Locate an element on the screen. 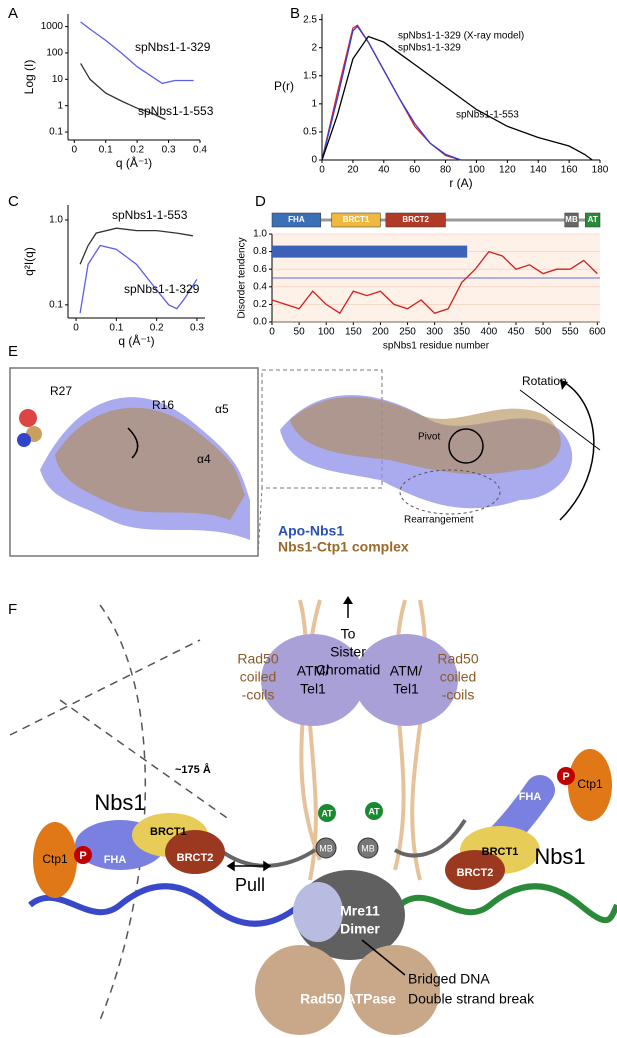 This screenshot has height=1038, width=617. domain-label: BRCT1 is located at coordinates (356, 219).